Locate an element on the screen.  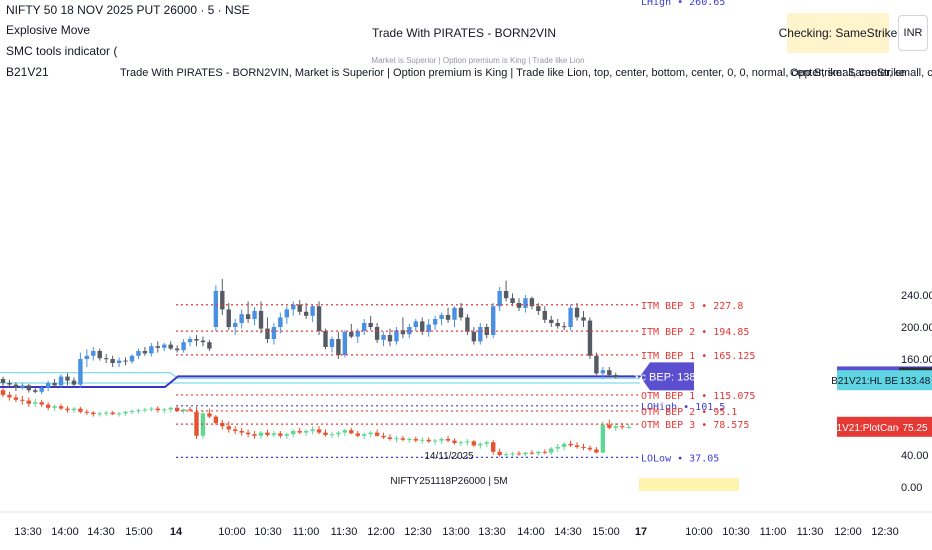
indicator-legend-b21v21: B21V21 is located at coordinates (27, 72).